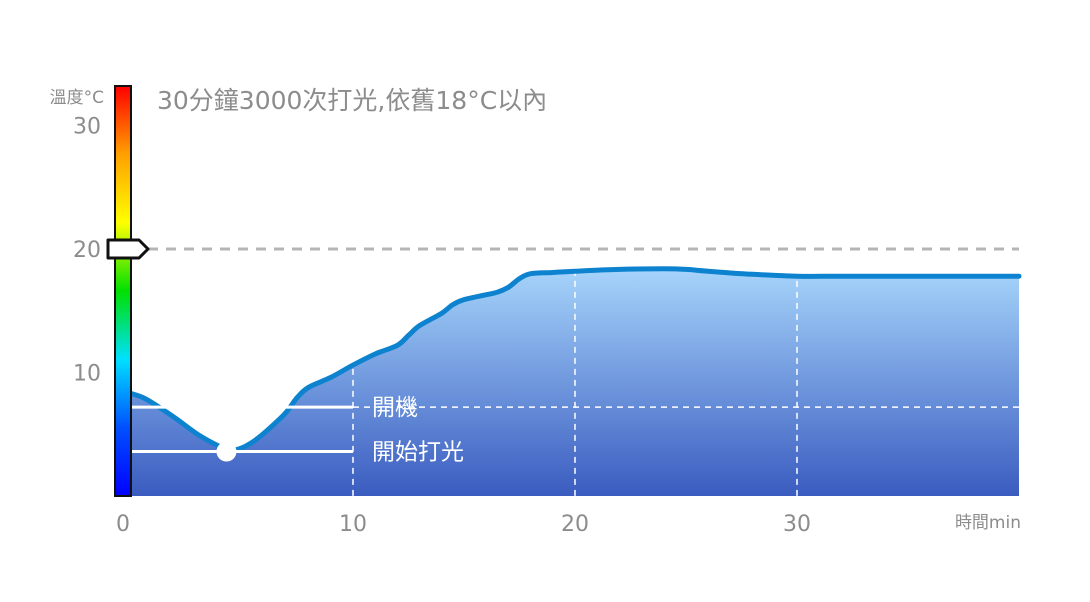  I want to click on x-tick-0: 0, so click(123, 524).